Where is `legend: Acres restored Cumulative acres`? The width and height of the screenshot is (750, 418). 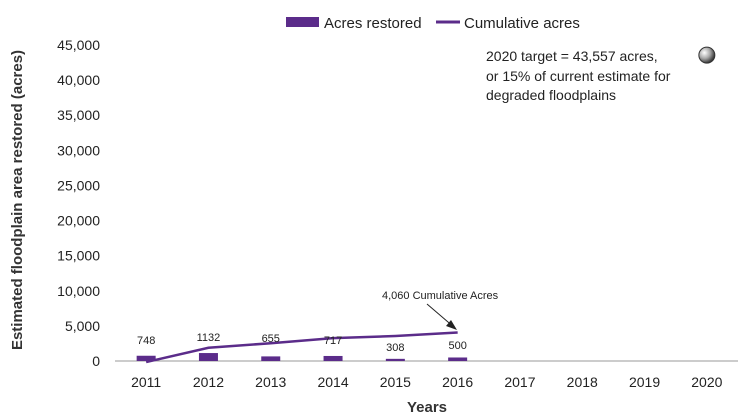
legend: Acres restored Cumulative acres is located at coordinates (433, 23).